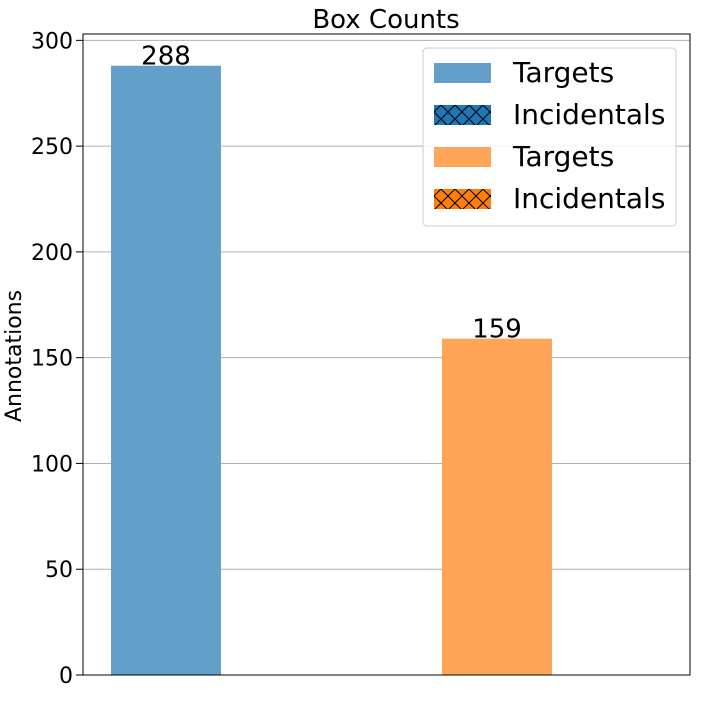 The image size is (720, 720). What do you see at coordinates (166, 57) in the screenshot?
I see `bar-value-label: 288` at bounding box center [166, 57].